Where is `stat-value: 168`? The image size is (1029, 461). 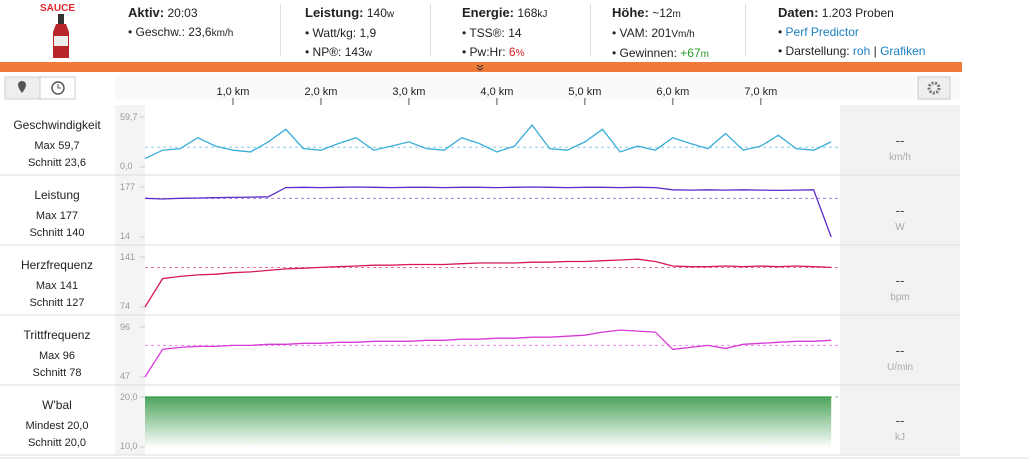
stat-value: 168 is located at coordinates (527, 13).